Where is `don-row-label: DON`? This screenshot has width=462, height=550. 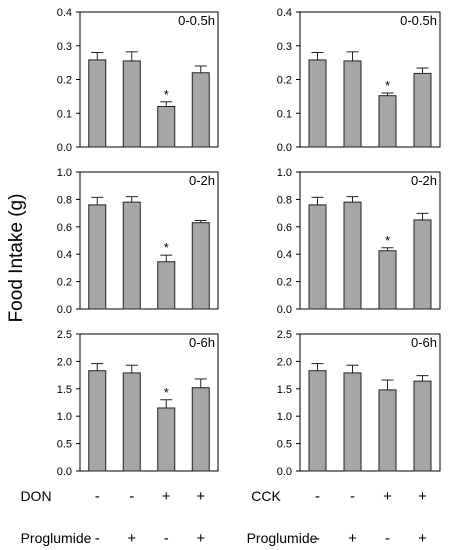 don-row-label: DON is located at coordinates (35, 496).